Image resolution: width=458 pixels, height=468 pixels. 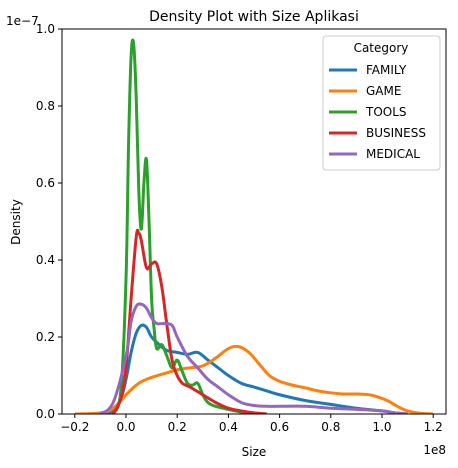 I want to click on y-tick-label: 0.4, so click(x=45, y=260).